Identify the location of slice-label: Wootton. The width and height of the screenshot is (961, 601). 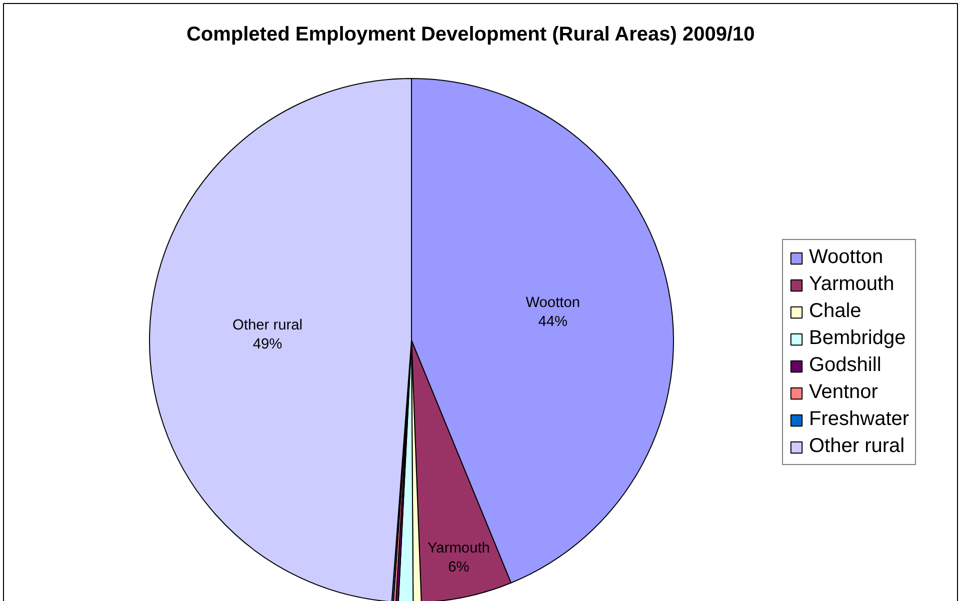
(553, 303).